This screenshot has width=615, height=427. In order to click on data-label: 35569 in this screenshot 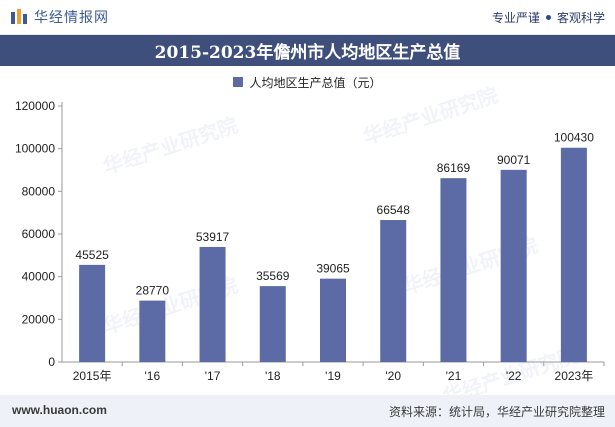, I will do `click(273, 276)`.